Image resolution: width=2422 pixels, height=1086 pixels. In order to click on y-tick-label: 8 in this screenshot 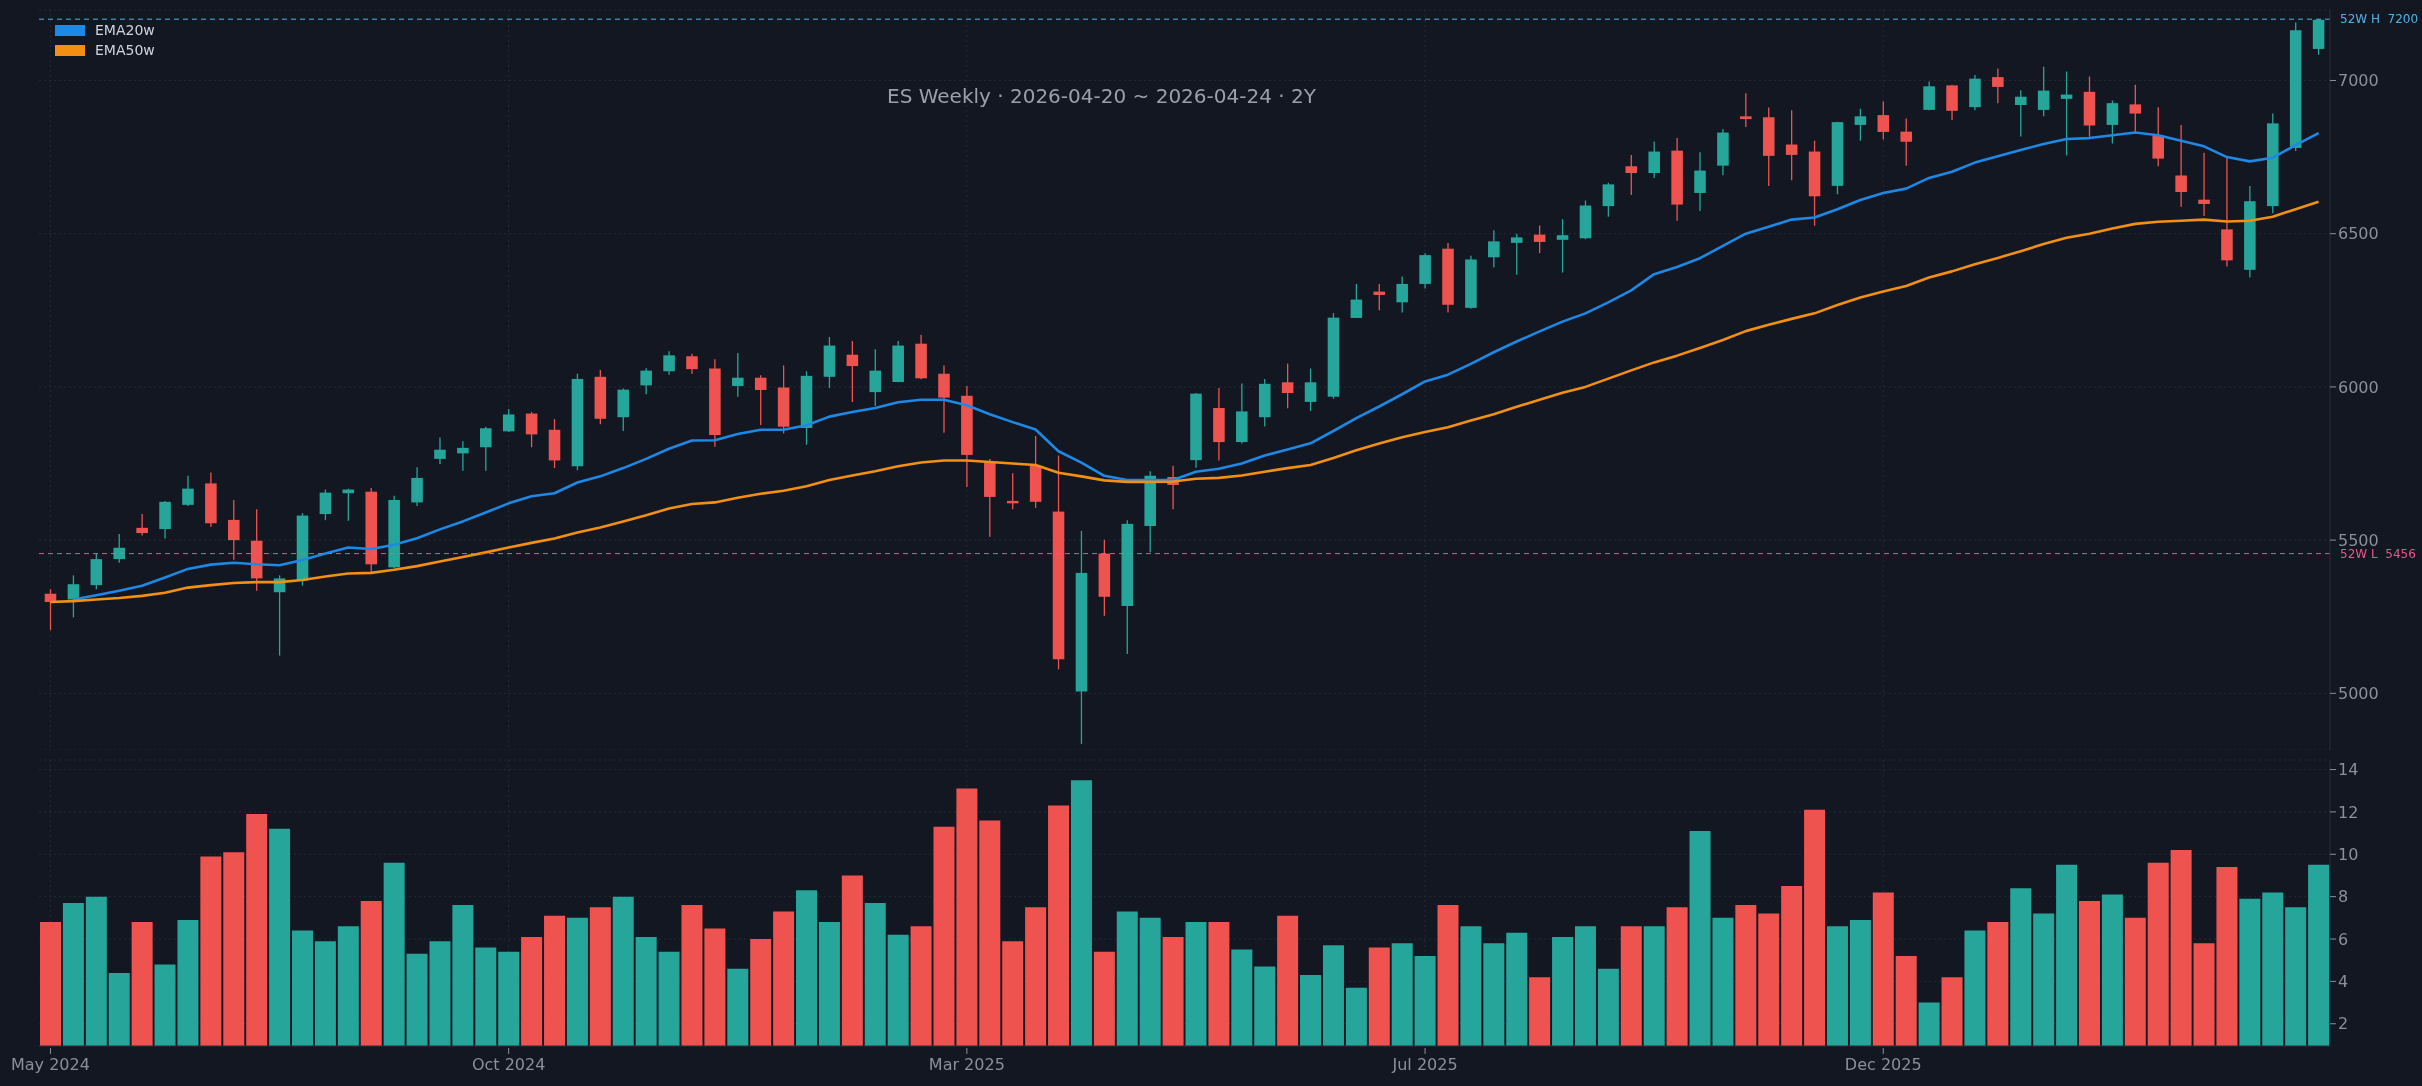, I will do `click(2343, 897)`.